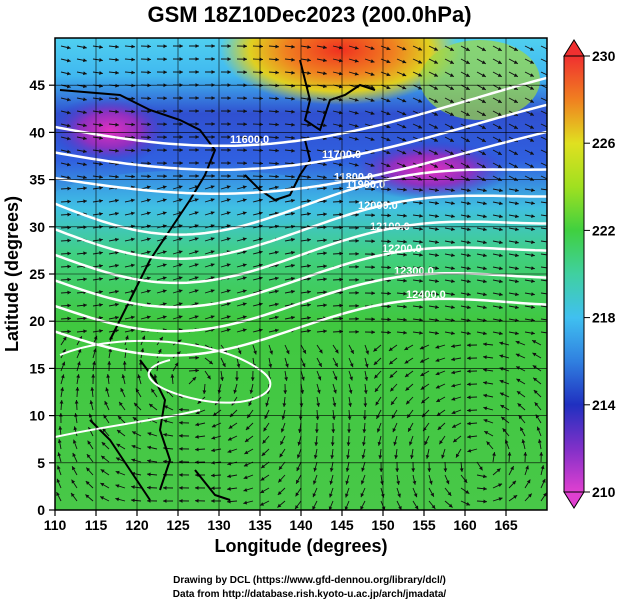 This screenshot has height=605, width=619. I want to click on contour-label: 12200.0, so click(402, 249).